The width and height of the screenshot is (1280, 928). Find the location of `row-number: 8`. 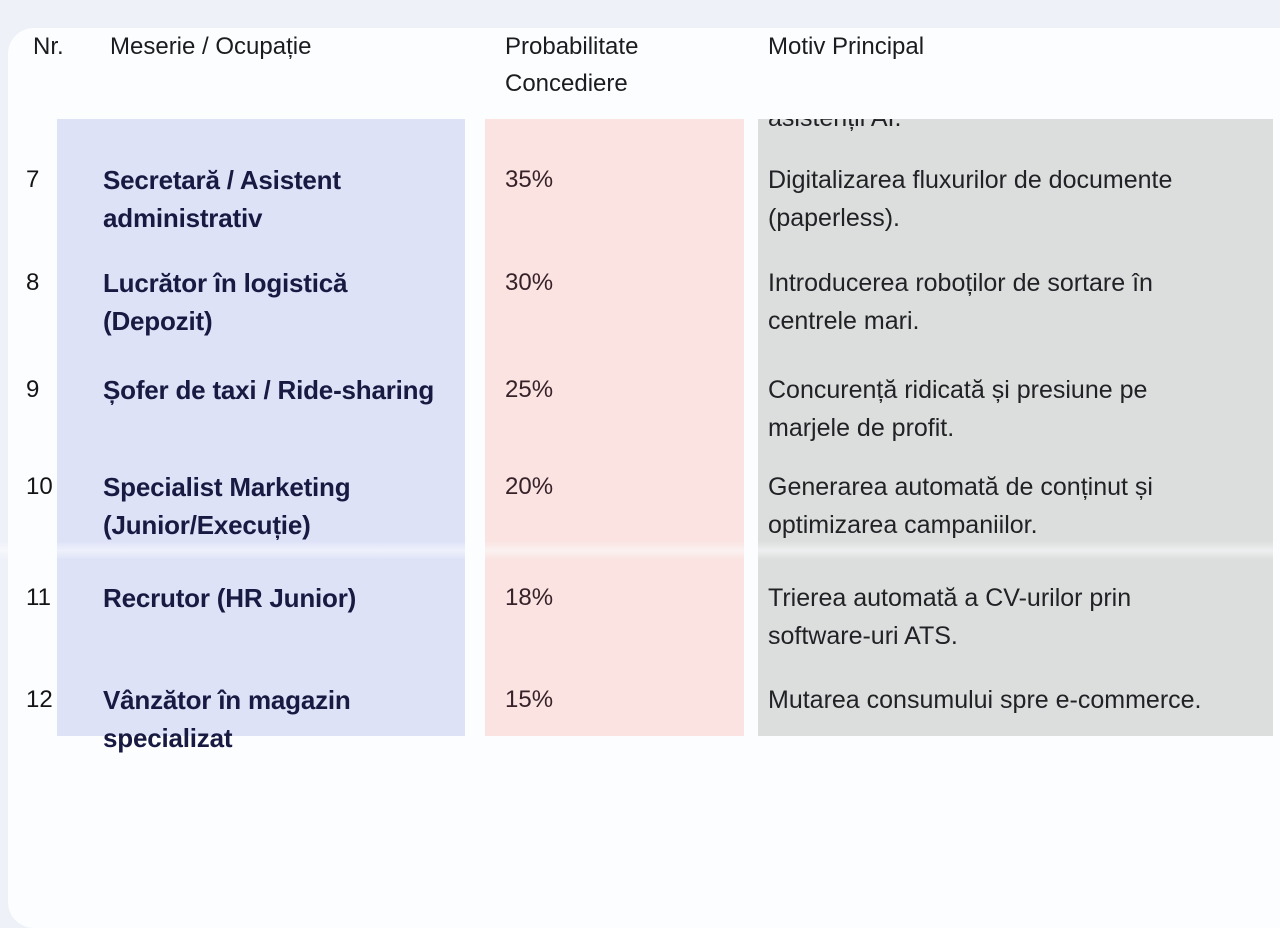

row-number: 8 is located at coordinates (33, 282).